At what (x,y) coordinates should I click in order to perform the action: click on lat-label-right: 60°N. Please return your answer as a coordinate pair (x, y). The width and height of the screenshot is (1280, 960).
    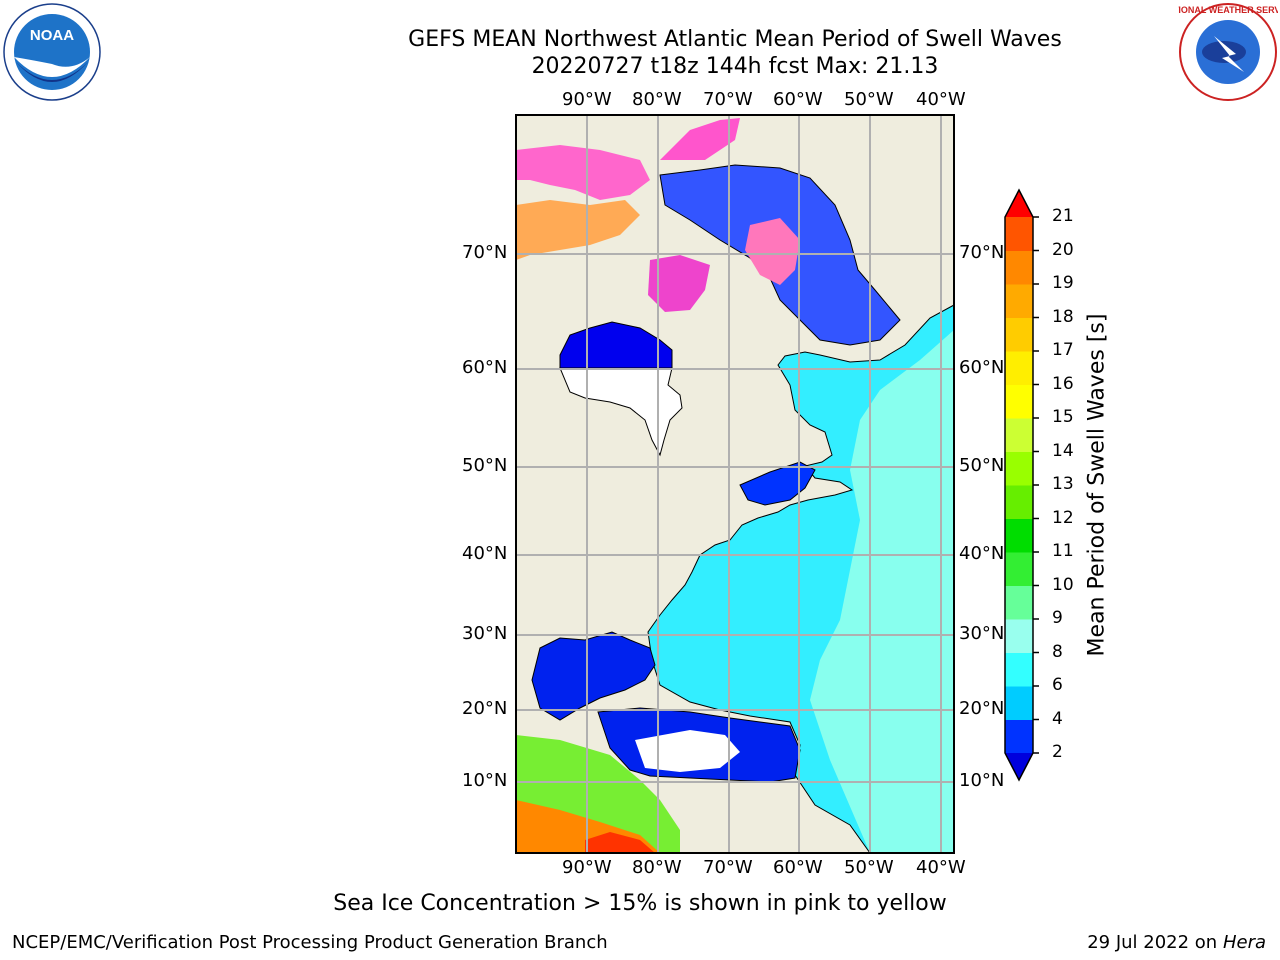
    Looking at the image, I should click on (982, 367).